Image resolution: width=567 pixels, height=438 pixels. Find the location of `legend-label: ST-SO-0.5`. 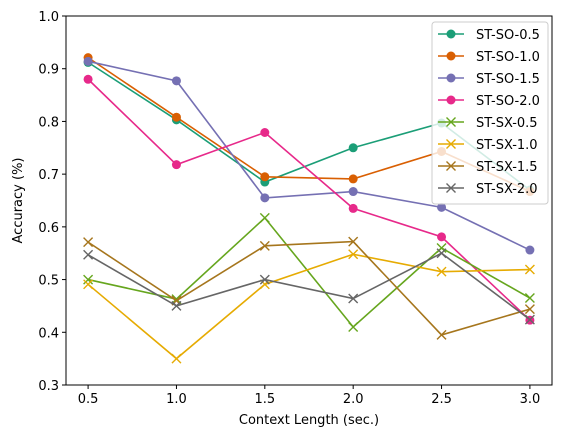

legend-label: ST-SO-0.5 is located at coordinates (508, 35).